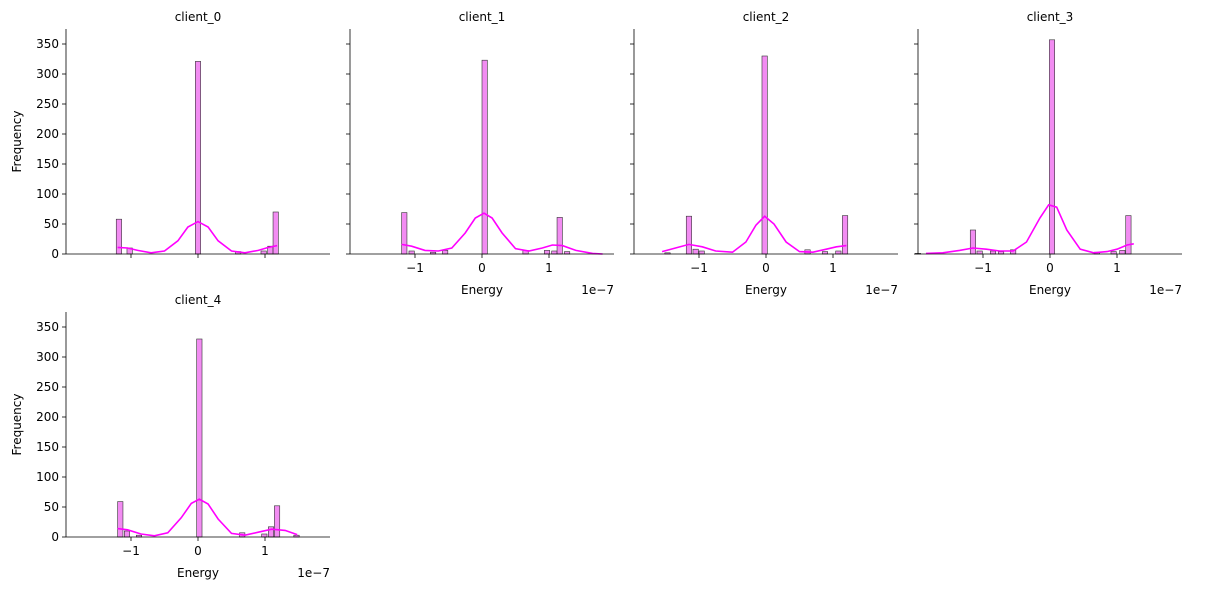 The image size is (1208, 590). What do you see at coordinates (766, 17) in the screenshot?
I see `panel-title: client_2` at bounding box center [766, 17].